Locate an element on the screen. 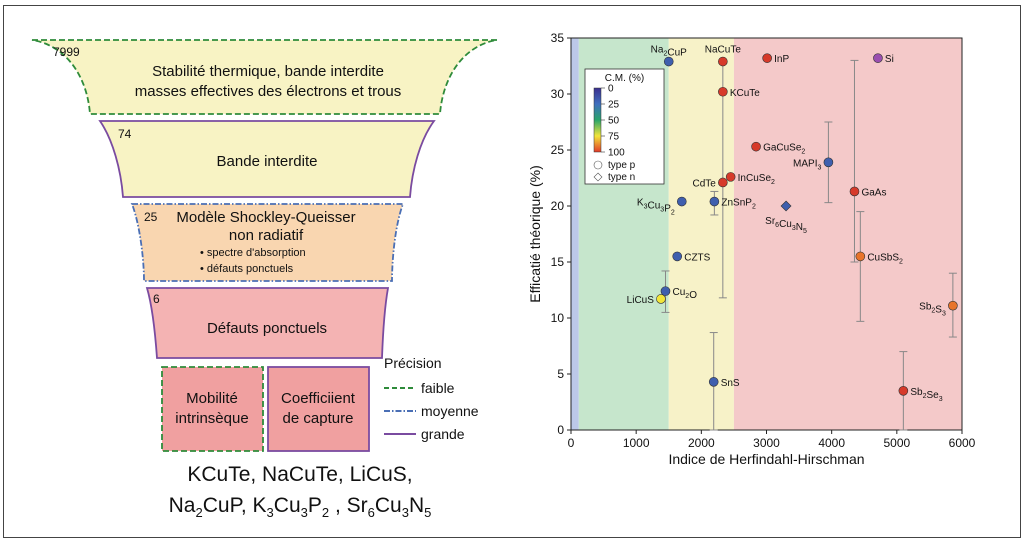  funnel-level-1-line-2: masses effectives des électrons et trous is located at coordinates (268, 91).